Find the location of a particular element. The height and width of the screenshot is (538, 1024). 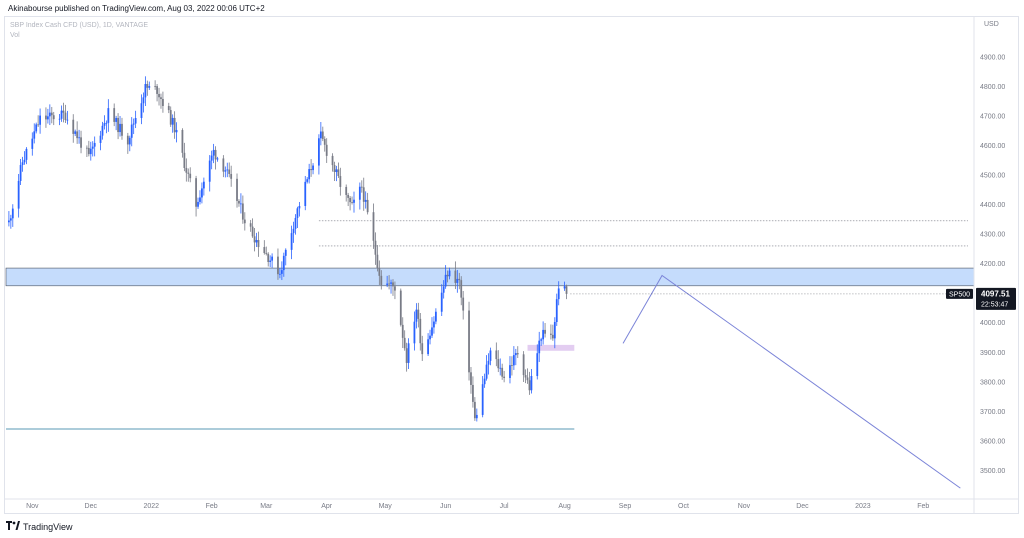

resistance-zone is located at coordinates (490, 277).